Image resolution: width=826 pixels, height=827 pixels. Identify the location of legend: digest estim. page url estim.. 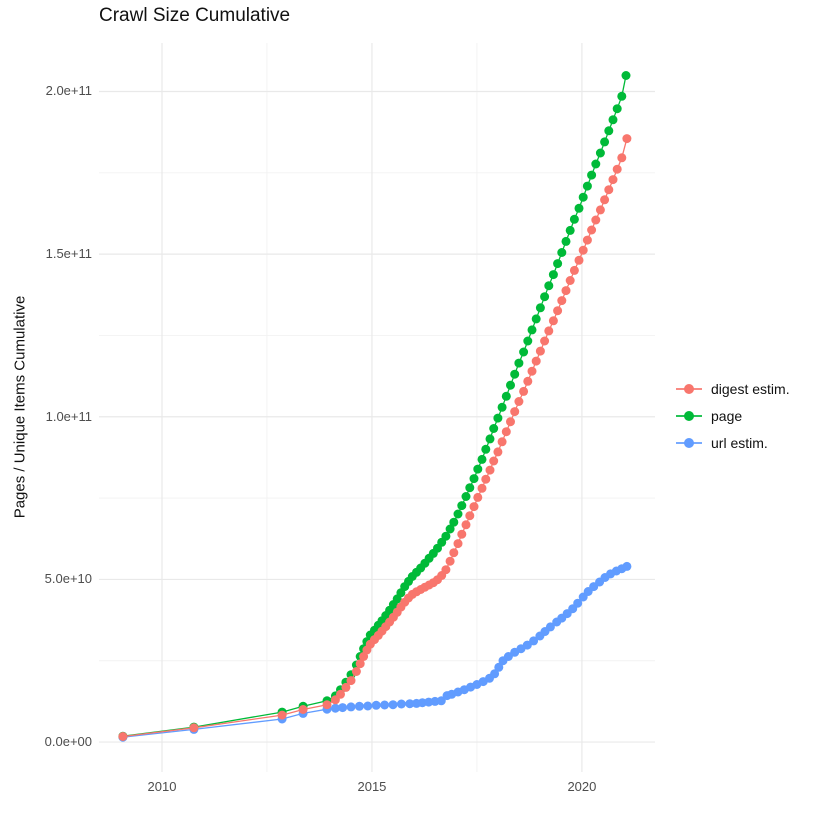
(733, 416).